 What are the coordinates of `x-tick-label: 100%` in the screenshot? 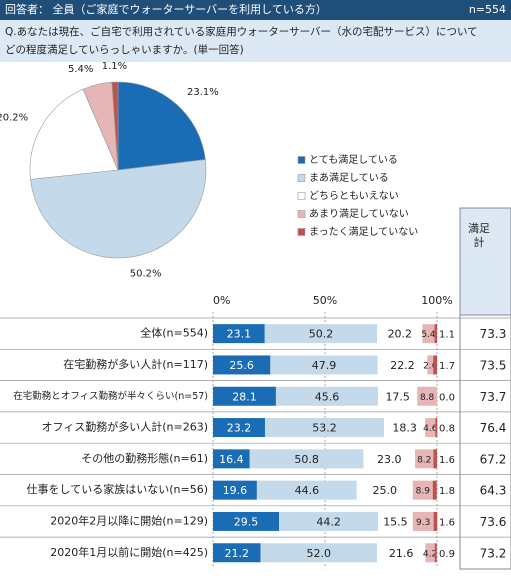 It's located at (436, 300).